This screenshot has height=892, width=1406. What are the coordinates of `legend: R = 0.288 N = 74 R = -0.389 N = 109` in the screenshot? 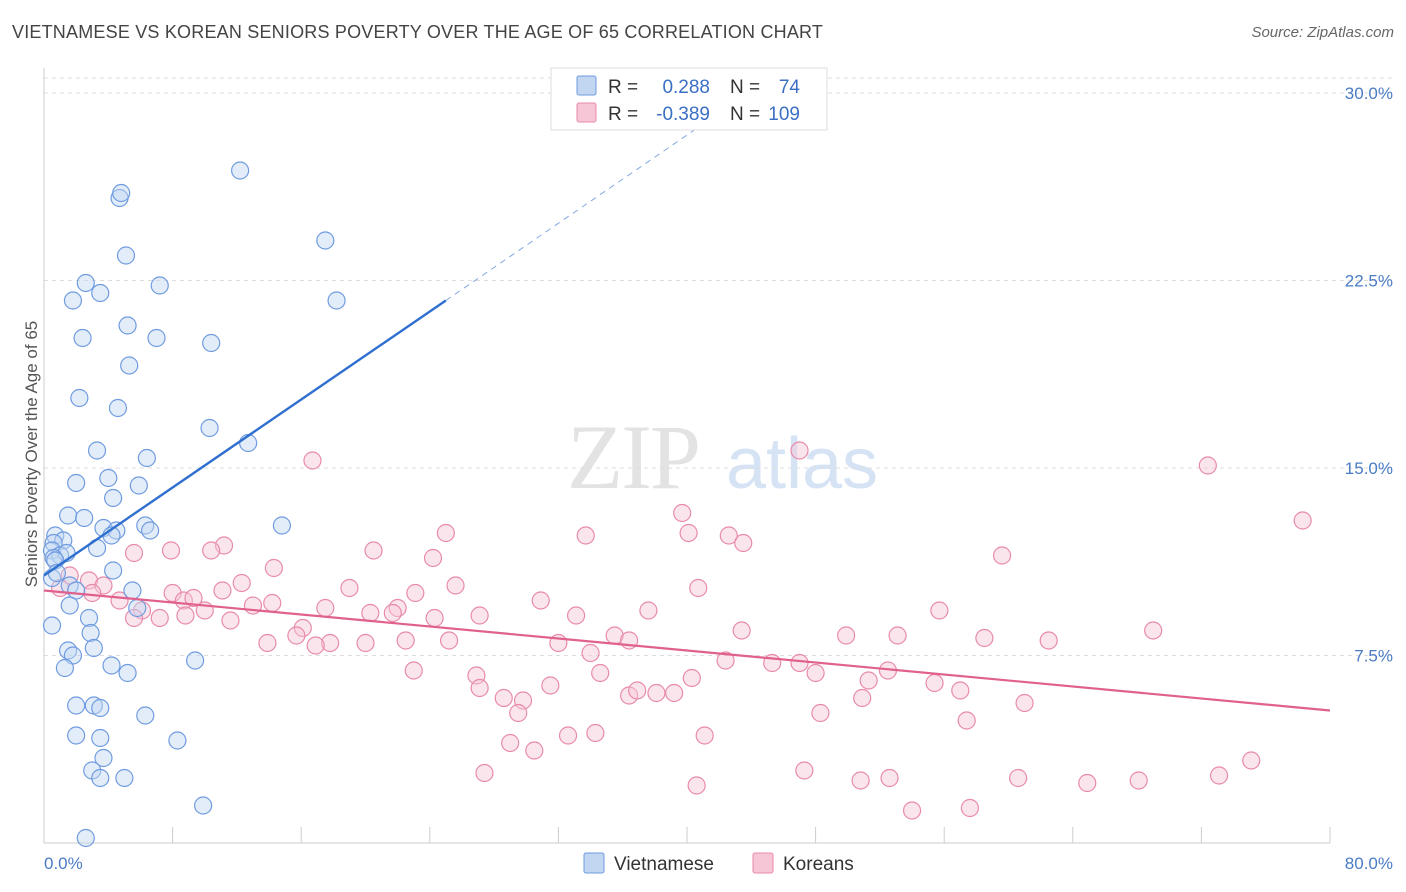 It's located at (689, 99).